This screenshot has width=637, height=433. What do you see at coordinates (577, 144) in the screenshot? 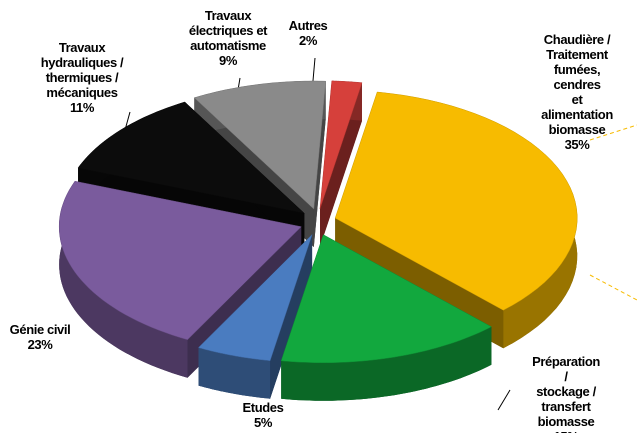
I see `percent-label: 35%` at bounding box center [577, 144].